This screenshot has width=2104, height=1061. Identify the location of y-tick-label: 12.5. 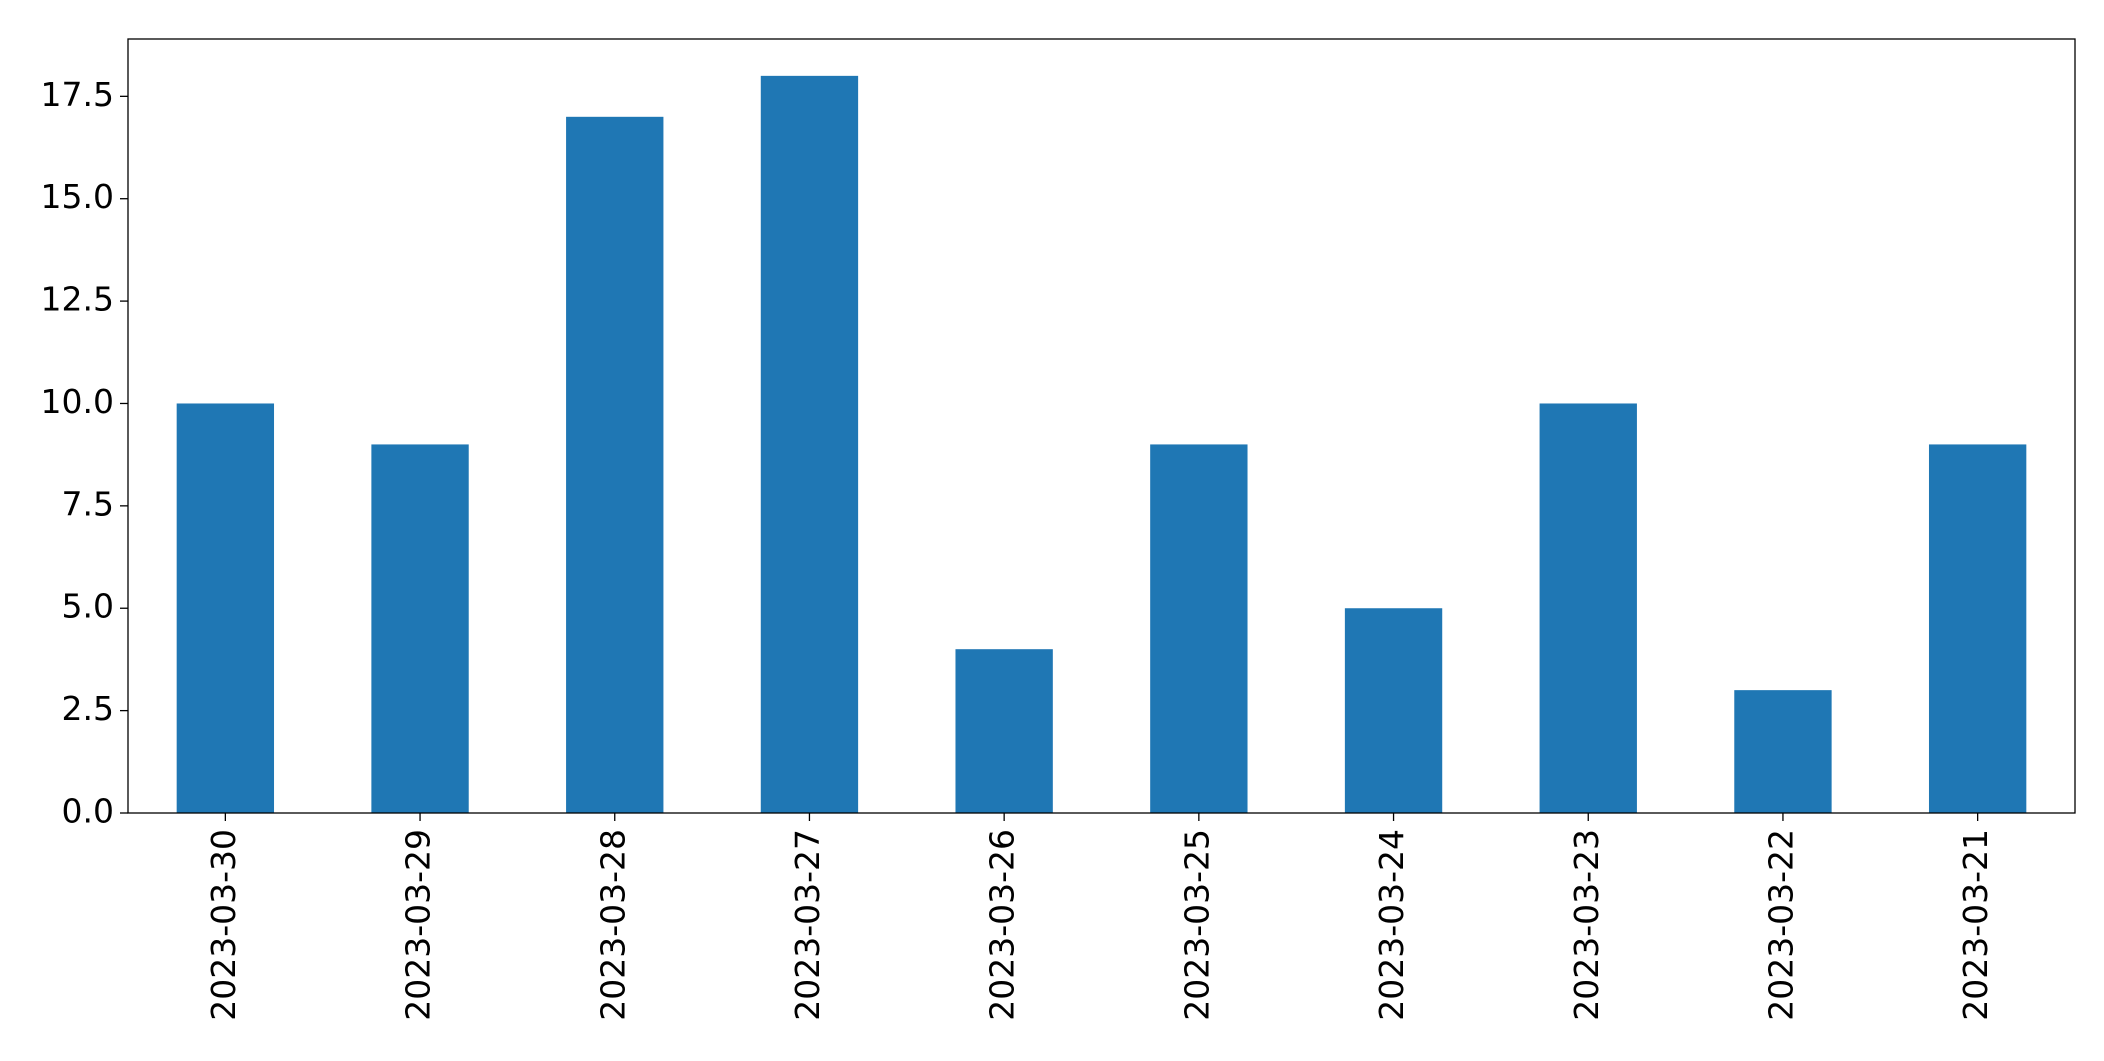
(77, 299).